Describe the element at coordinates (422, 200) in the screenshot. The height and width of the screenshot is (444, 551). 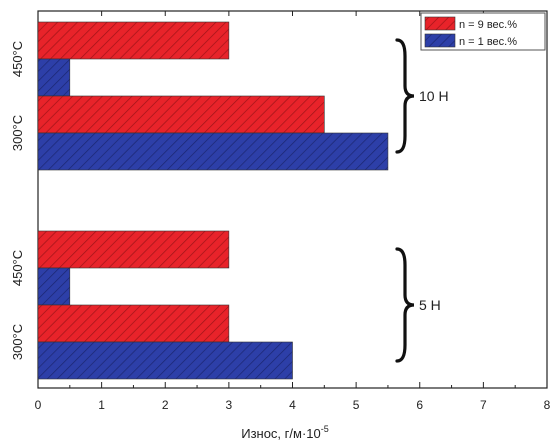
I see `load-braces: 10 Н 5 Н` at that location.